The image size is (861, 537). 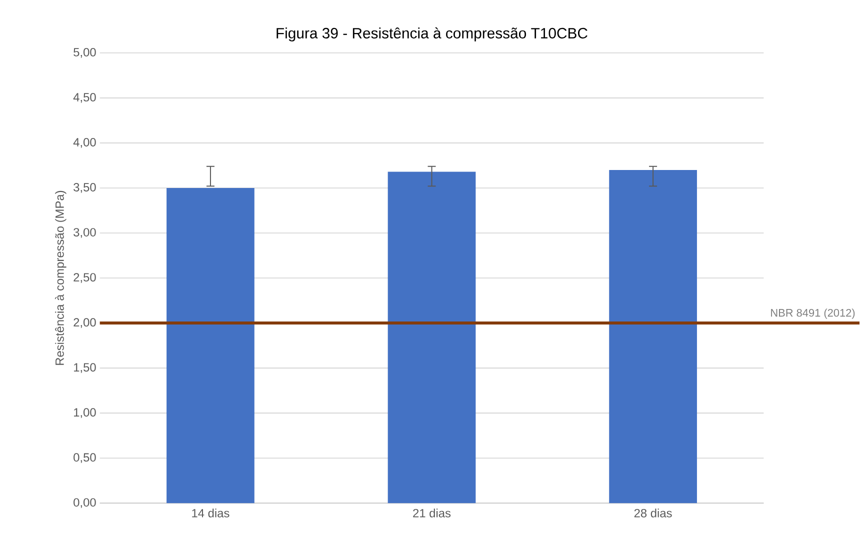 I want to click on y-tick-label: 4,50, so click(x=84, y=97).